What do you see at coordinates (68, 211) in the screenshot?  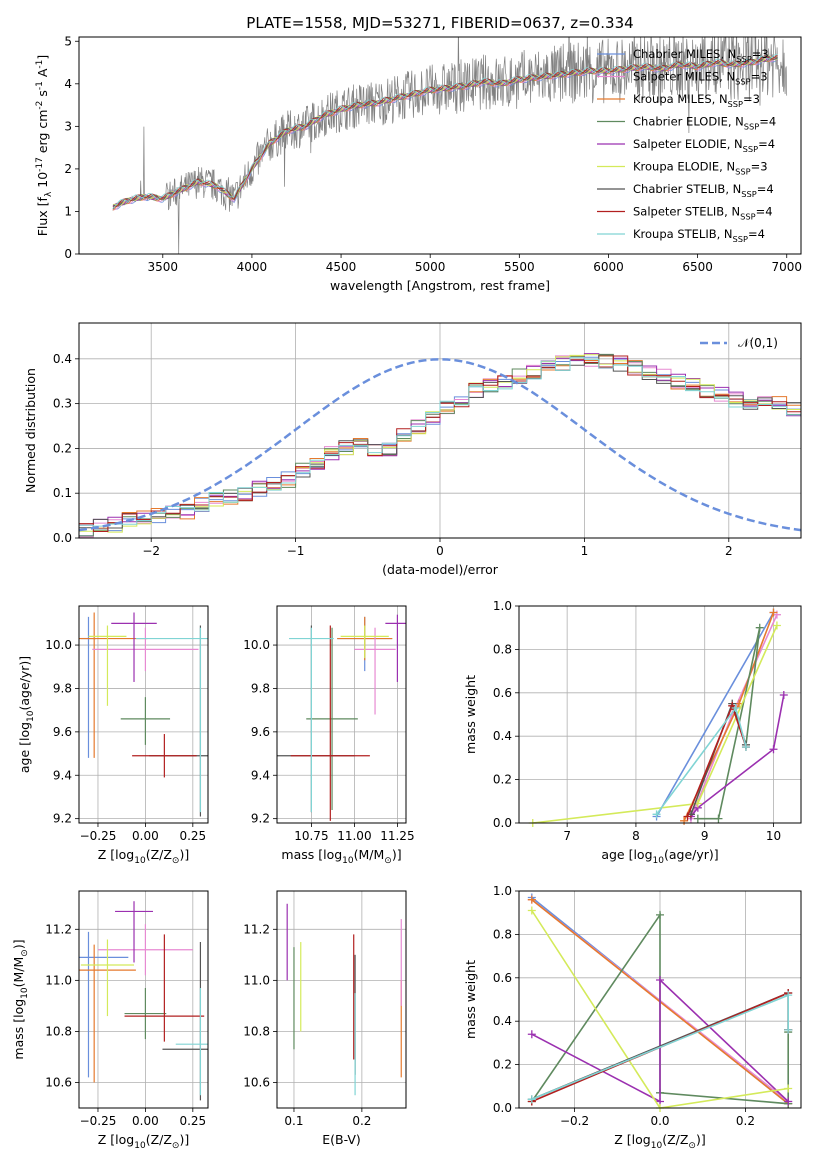 I see `y-tick-label: 1` at bounding box center [68, 211].